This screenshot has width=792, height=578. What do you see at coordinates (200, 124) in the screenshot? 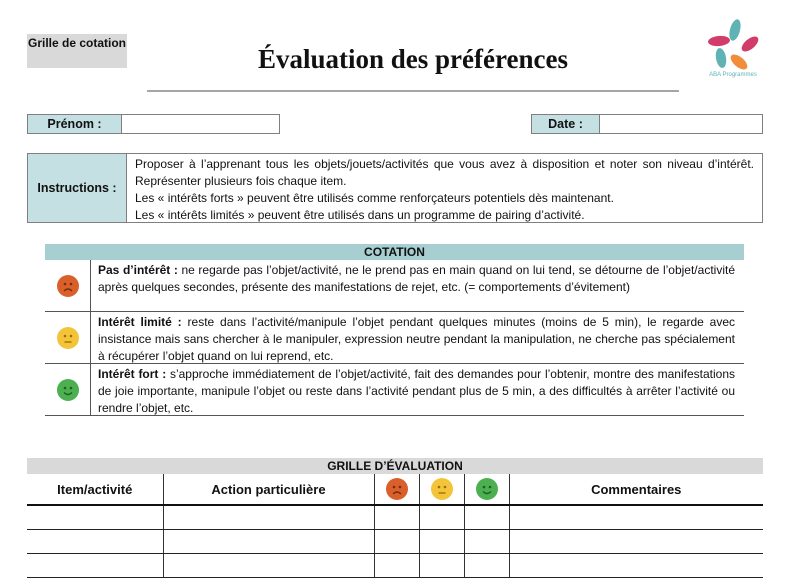
I see `prenom-input` at bounding box center [200, 124].